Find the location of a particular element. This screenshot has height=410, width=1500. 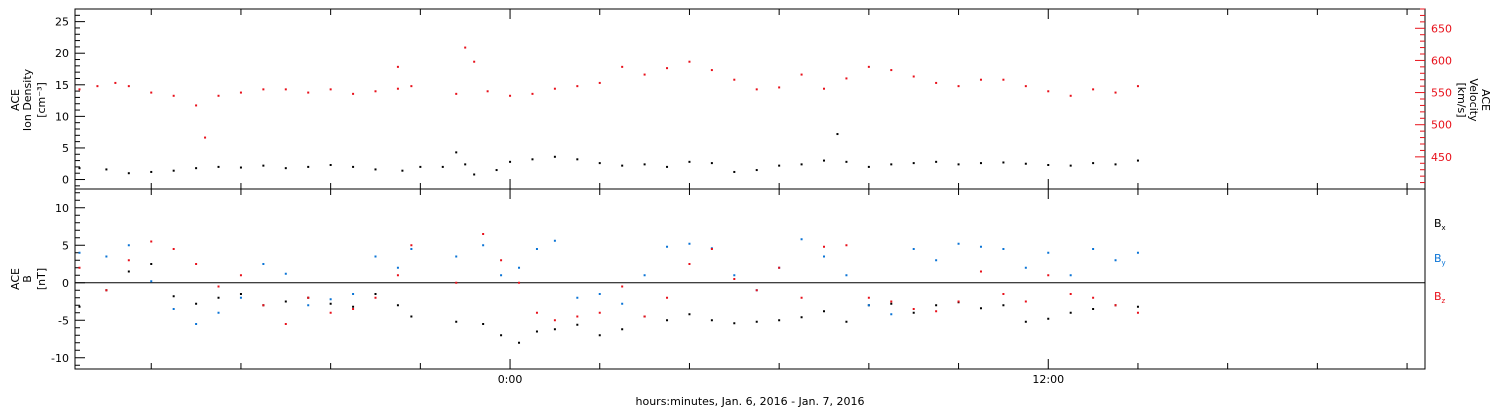

top-right-ylabel-line-3: [km/s] is located at coordinates (1461, 99).